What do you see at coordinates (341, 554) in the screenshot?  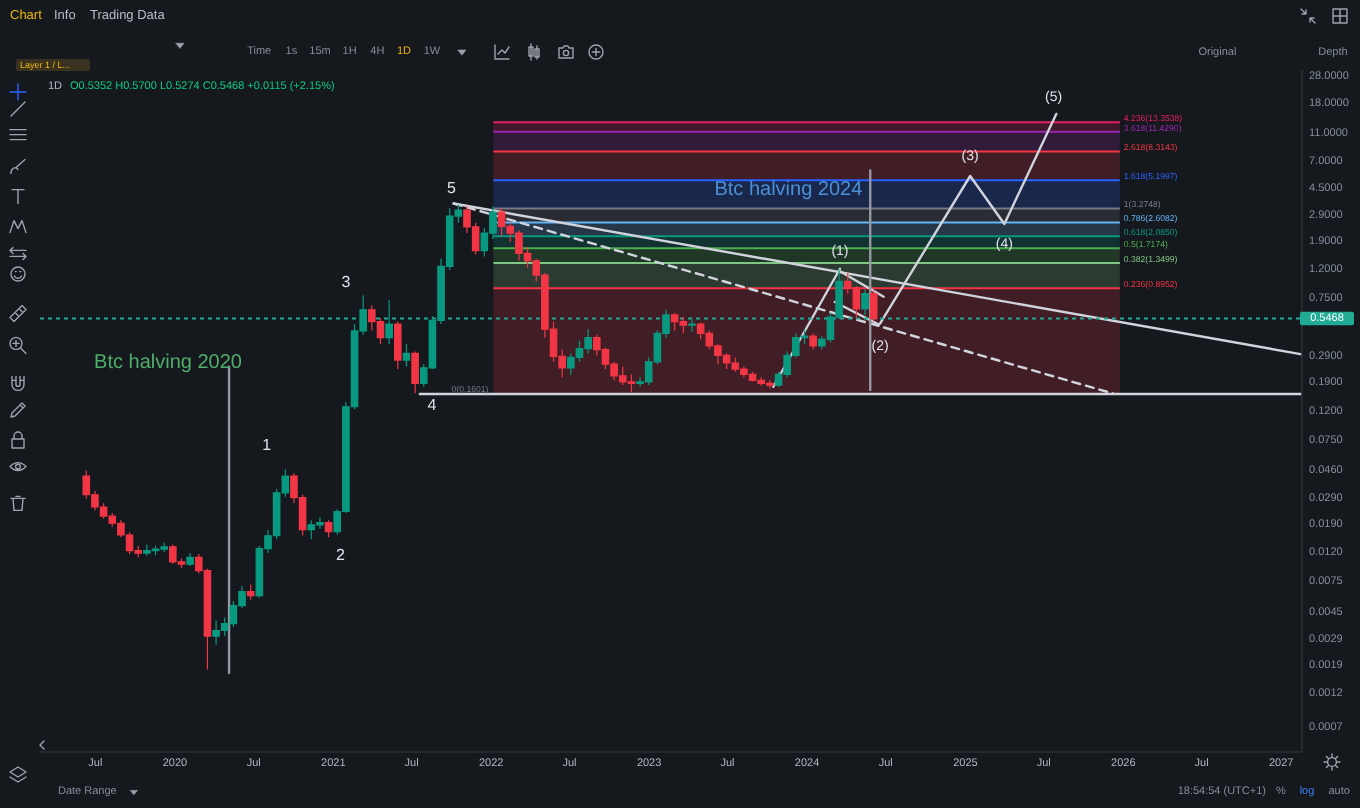 I see `annotation: 2` at bounding box center [341, 554].